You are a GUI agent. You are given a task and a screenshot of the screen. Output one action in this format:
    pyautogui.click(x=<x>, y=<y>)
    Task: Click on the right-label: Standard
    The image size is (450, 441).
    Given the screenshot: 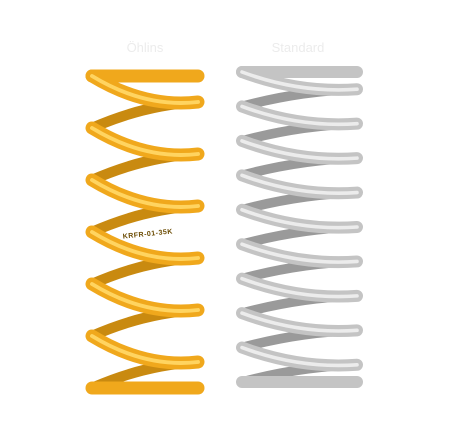 What is the action you would take?
    pyautogui.click(x=298, y=47)
    